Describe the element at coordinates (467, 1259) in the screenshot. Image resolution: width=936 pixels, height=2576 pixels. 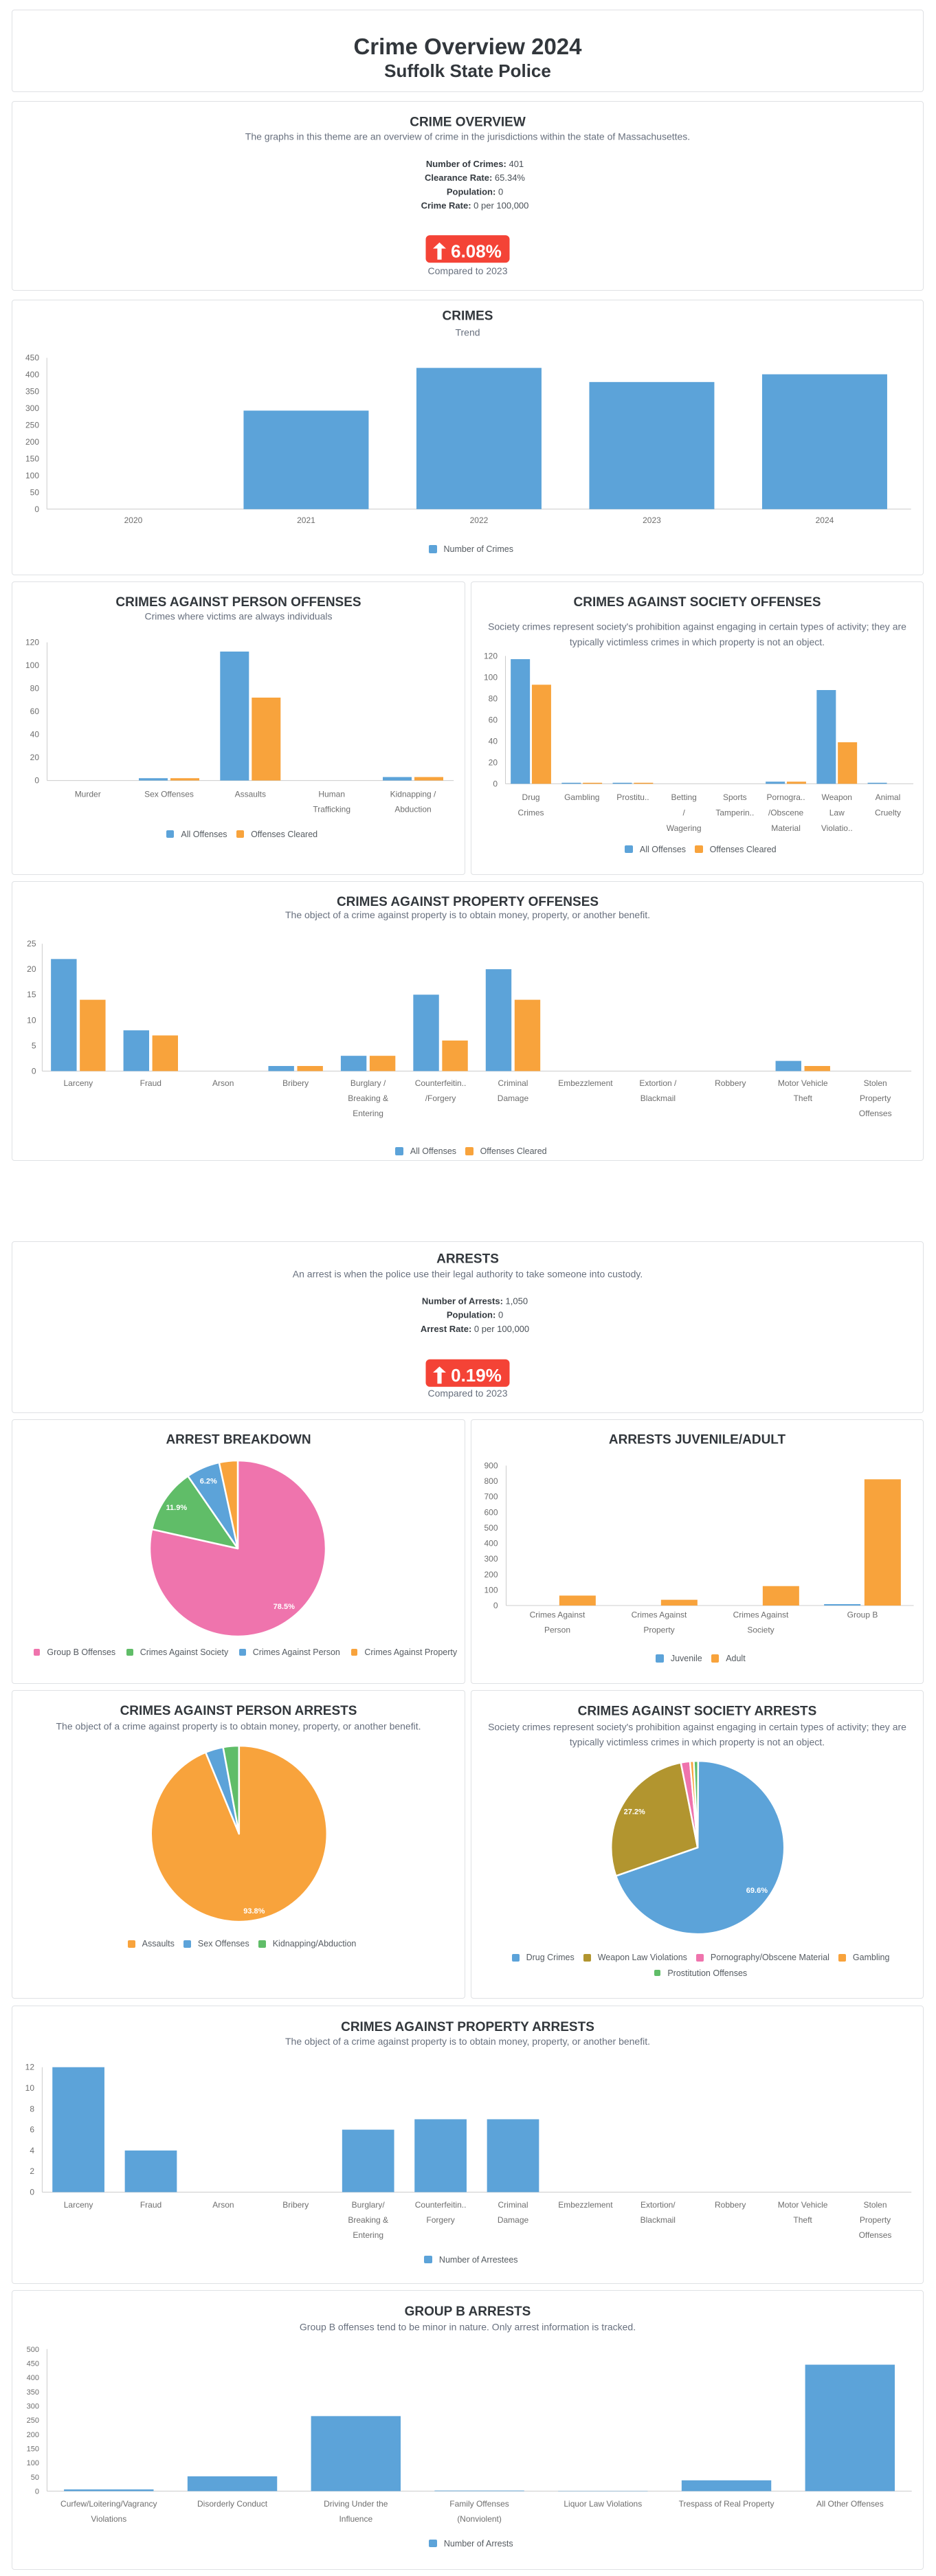
I see `svg-text: ARRESTS` at that location.